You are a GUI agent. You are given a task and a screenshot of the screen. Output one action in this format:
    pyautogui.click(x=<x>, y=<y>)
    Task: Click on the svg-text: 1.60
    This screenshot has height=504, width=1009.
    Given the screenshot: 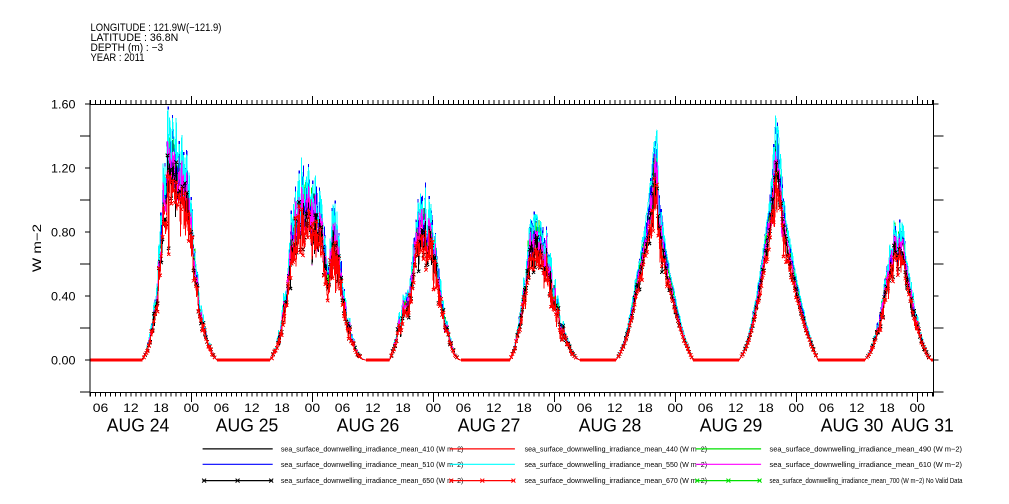 What is the action you would take?
    pyautogui.click(x=63, y=106)
    